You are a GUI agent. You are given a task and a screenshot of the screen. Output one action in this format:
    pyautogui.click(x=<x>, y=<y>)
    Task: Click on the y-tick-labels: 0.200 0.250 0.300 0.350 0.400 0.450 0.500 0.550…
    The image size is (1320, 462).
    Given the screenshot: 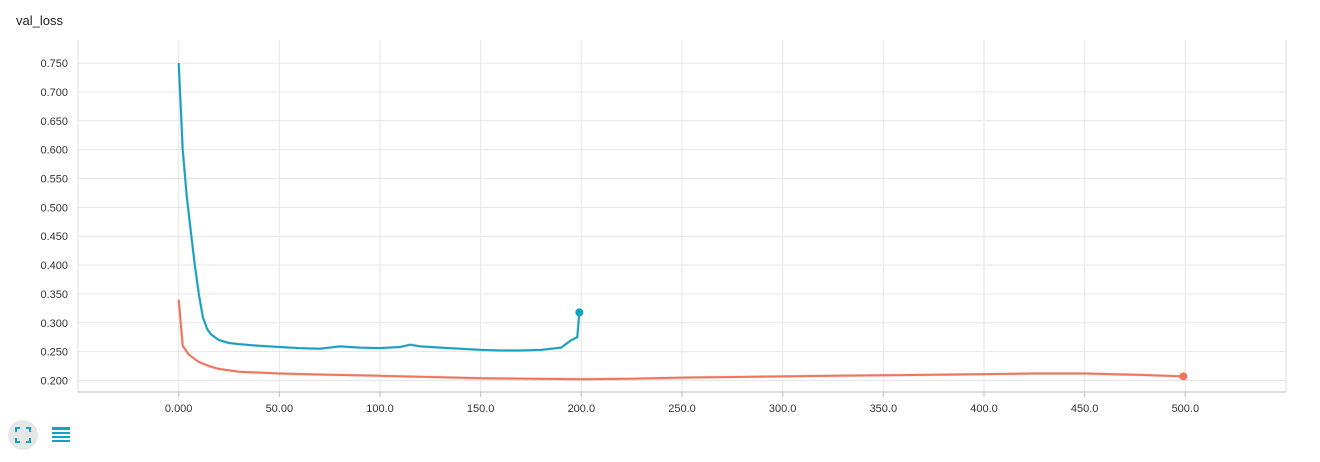 What is the action you would take?
    pyautogui.click(x=54, y=222)
    